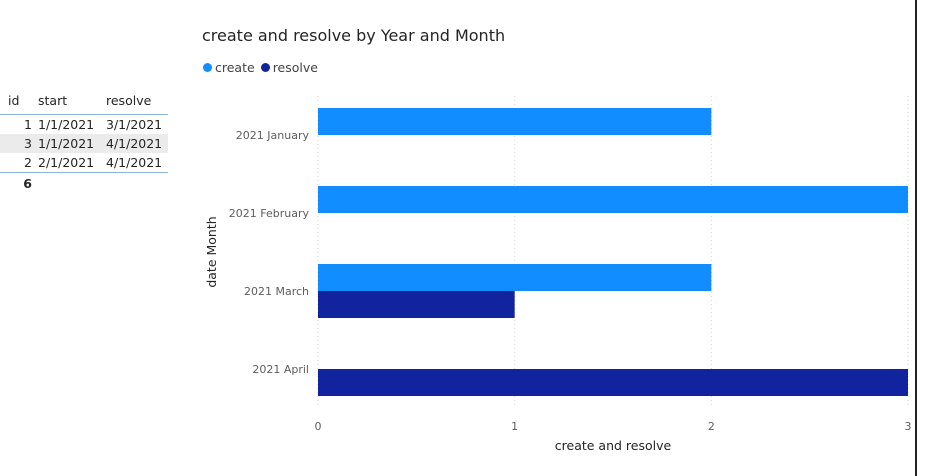  I want to click on table-row: 2 2/1/2021 4/1/2021, so click(84, 163).